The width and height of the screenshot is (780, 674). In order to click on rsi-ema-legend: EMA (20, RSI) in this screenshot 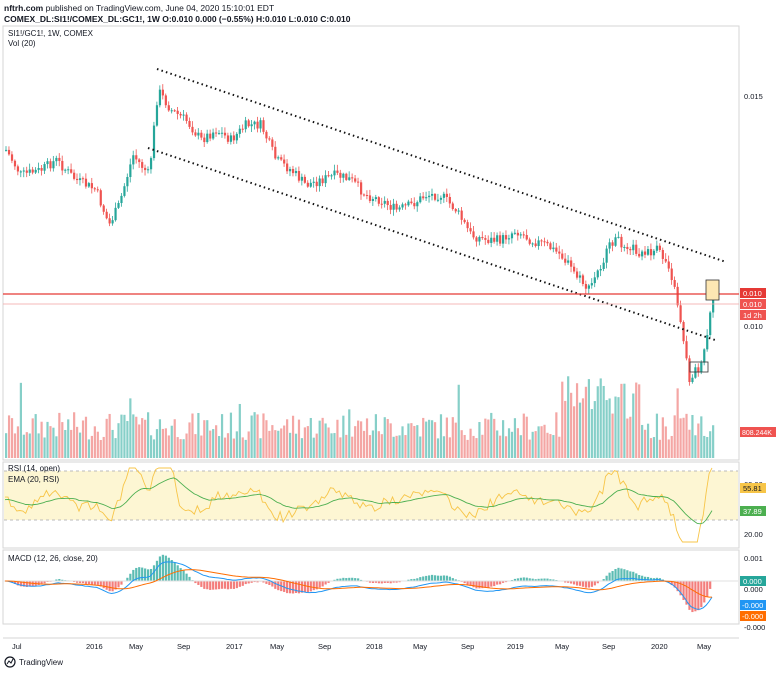, I will do `click(33, 479)`.